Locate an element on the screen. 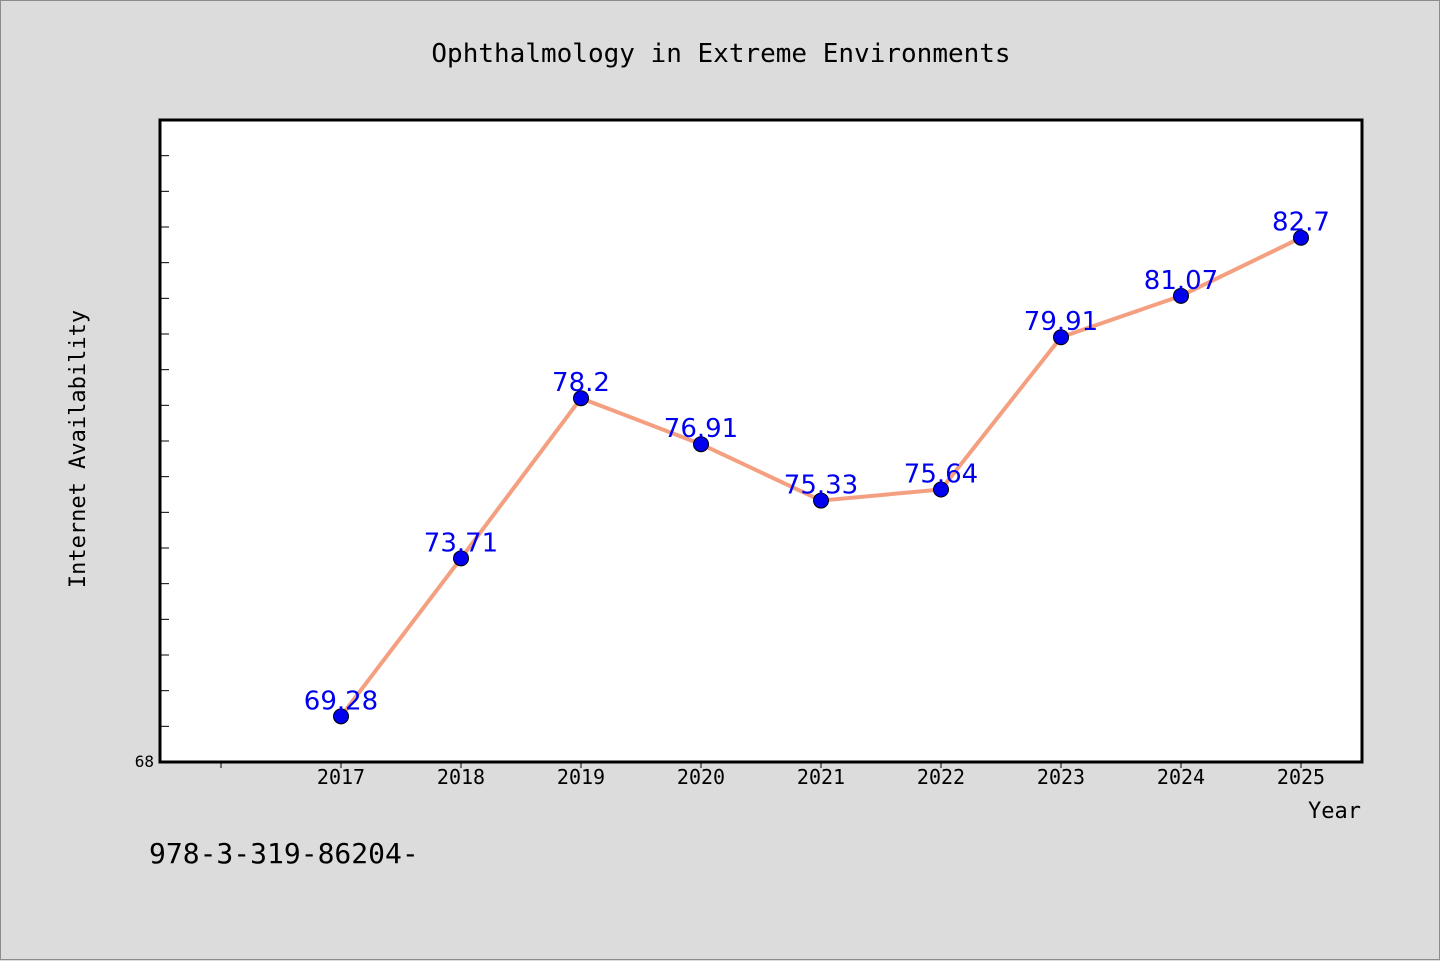 The width and height of the screenshot is (1440, 961). x-tick-label: 2022 is located at coordinates (941, 777).